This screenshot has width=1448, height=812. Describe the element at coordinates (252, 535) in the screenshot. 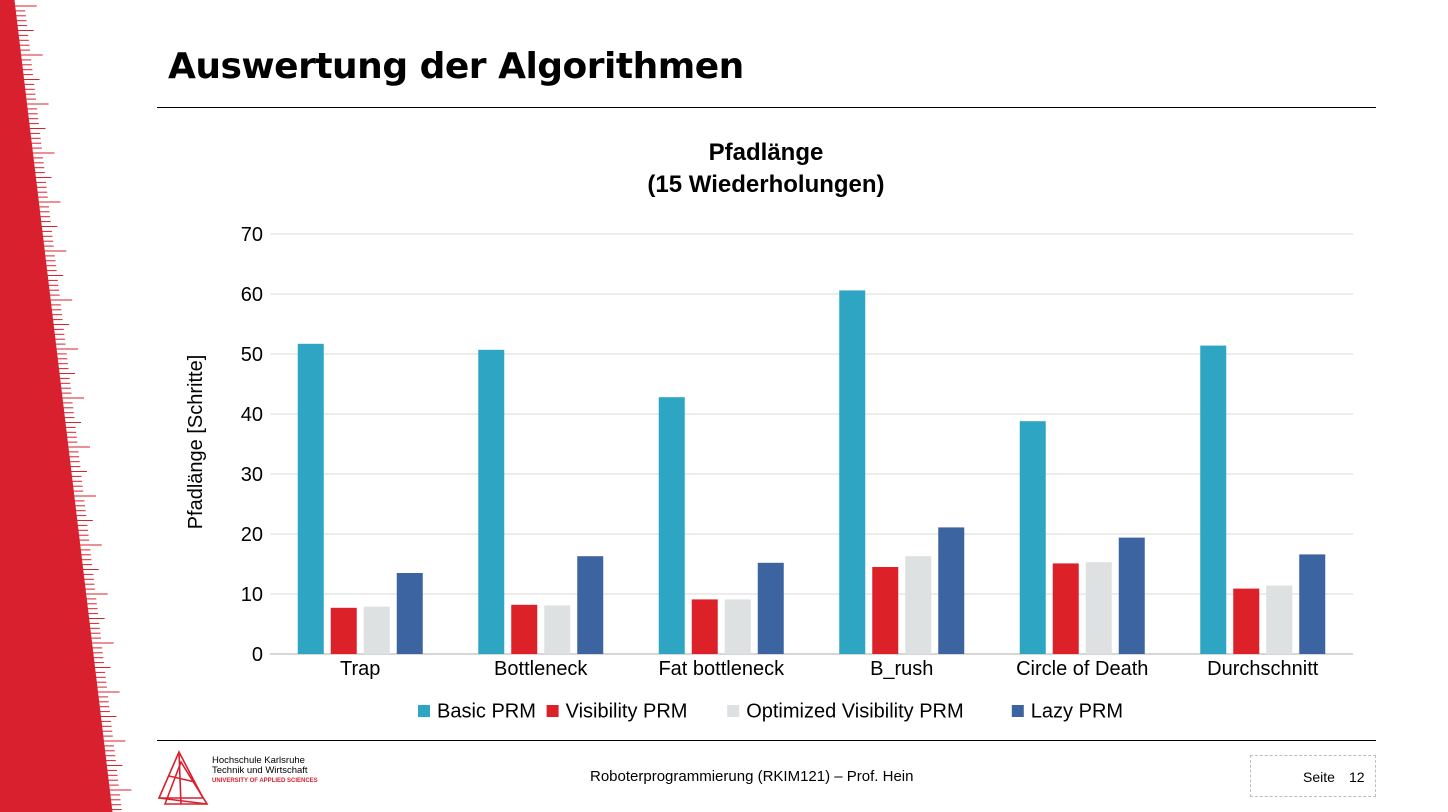

I see `y-tick-label: 20` at that location.